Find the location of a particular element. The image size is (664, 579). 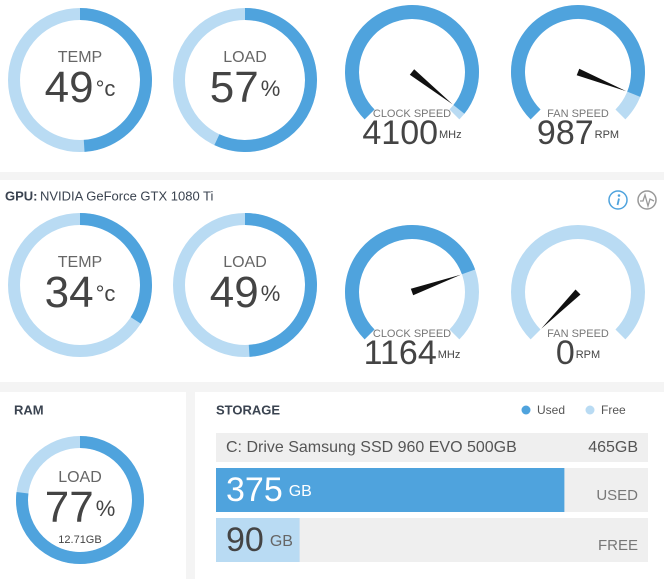

drive-name: C: Drive Samsung SSD 960 EVO 500GB is located at coordinates (371, 447).